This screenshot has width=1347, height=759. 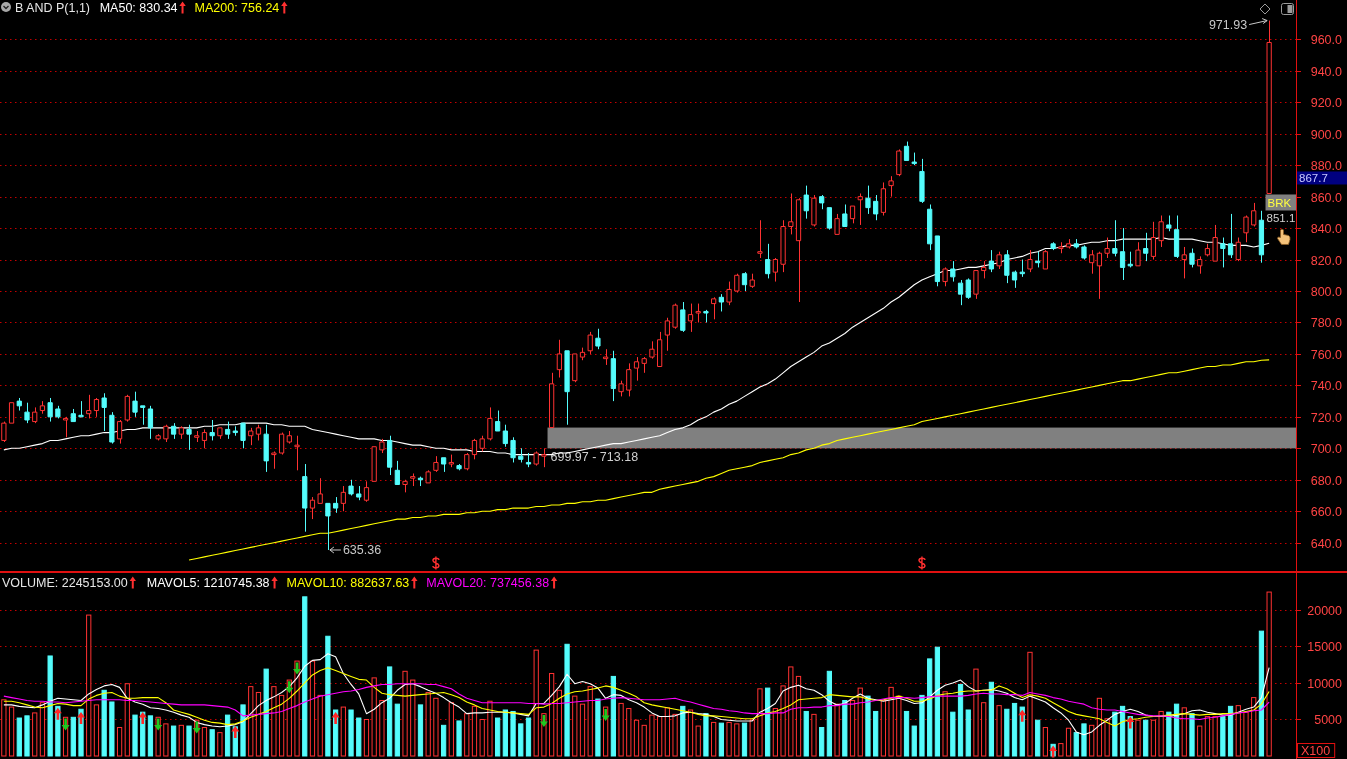 I want to click on text: MAVOL20: 737456.38, so click(x=488, y=583).